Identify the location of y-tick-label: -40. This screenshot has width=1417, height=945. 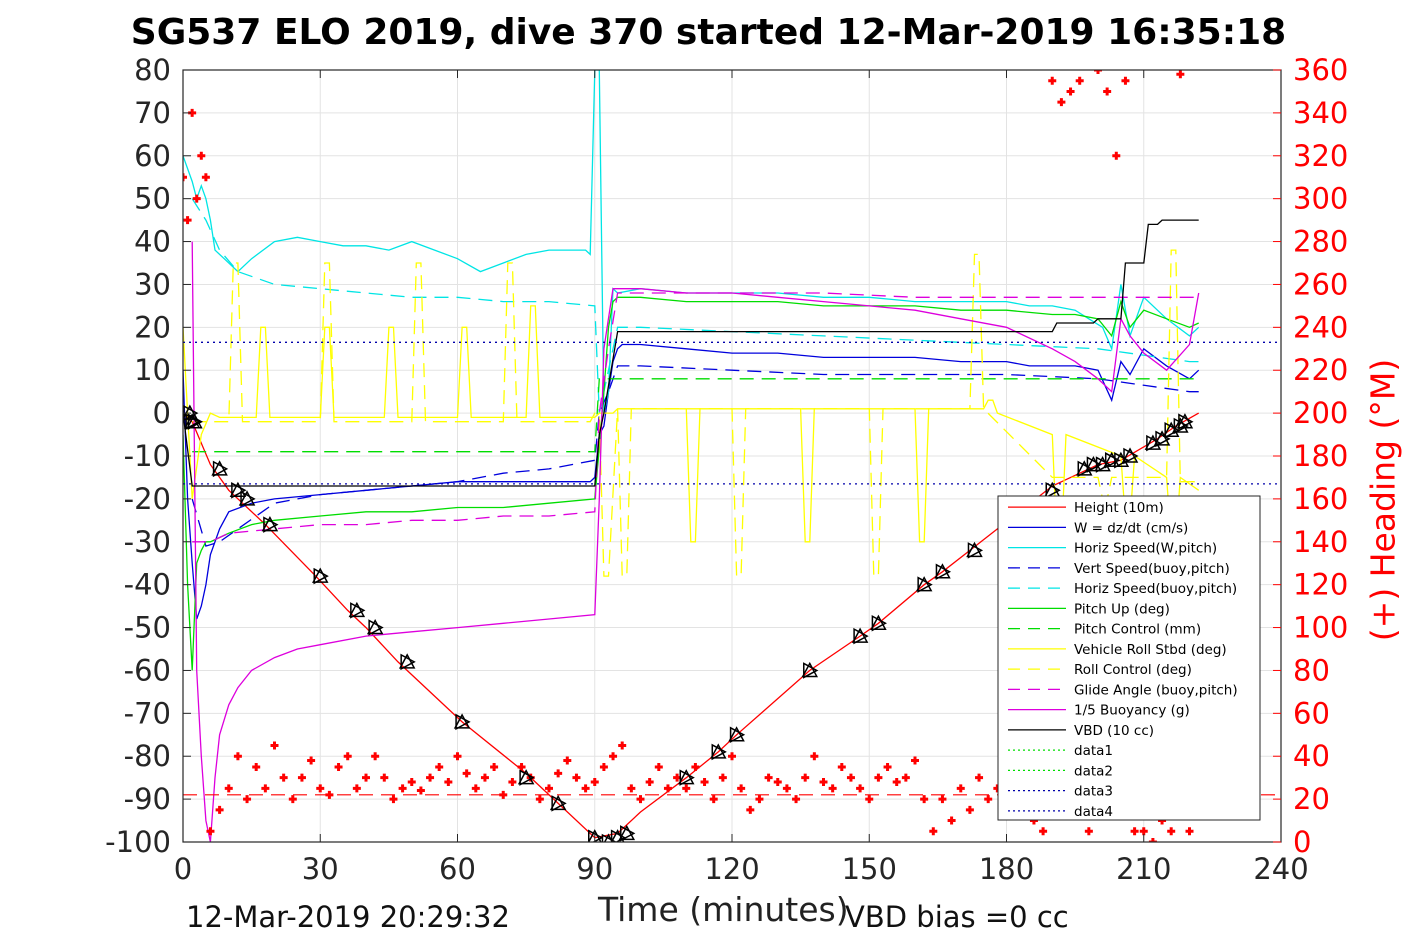
(147, 585).